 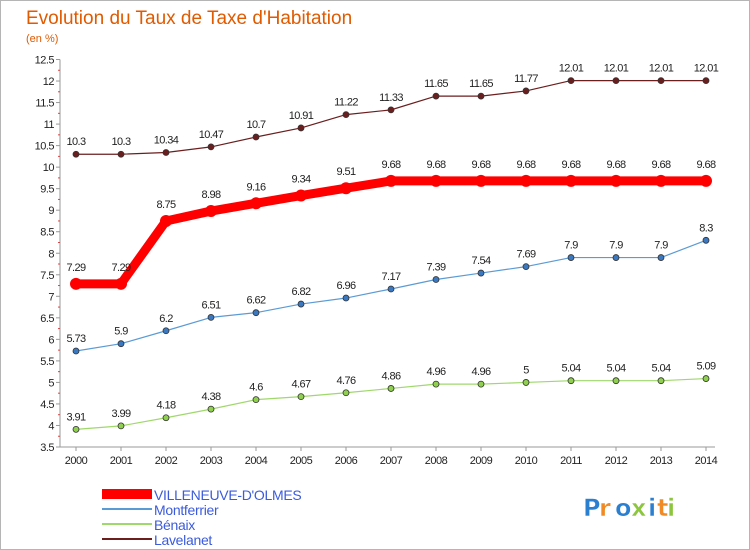 I want to click on y-tick-label: 4.5, so click(x=47, y=405).